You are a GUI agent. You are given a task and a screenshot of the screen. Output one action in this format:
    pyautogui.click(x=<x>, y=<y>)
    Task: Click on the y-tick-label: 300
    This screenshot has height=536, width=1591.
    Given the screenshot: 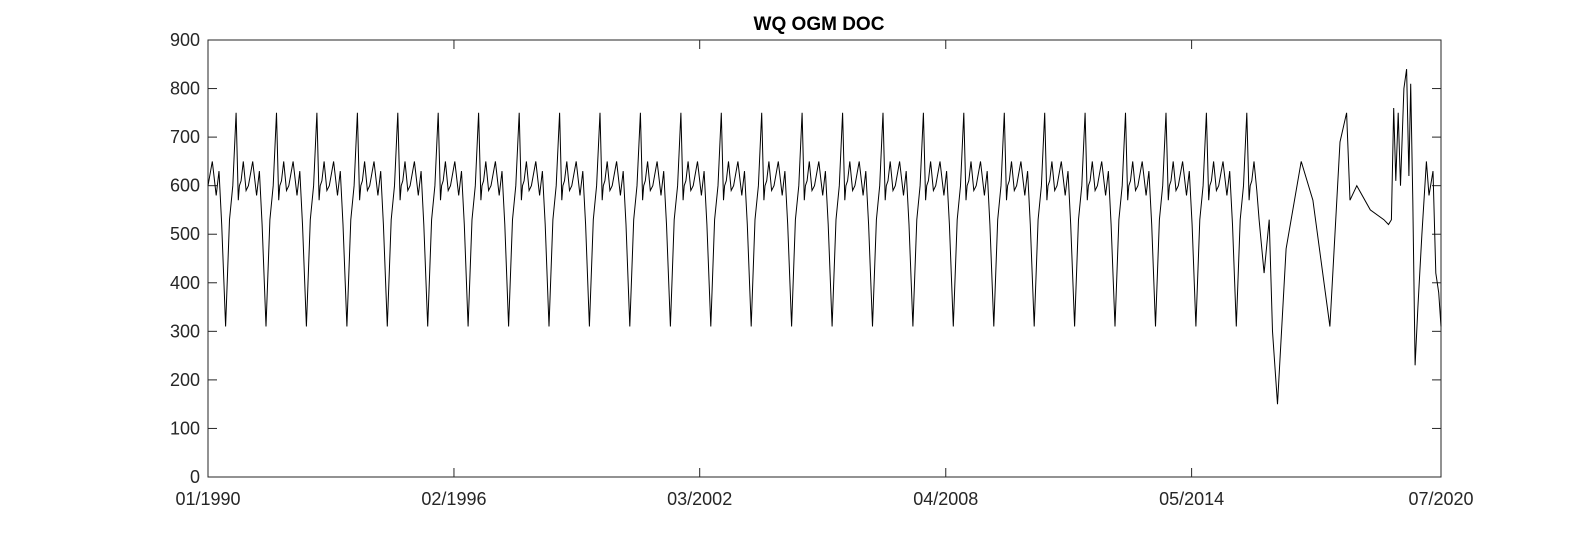 What is the action you would take?
    pyautogui.click(x=185, y=331)
    